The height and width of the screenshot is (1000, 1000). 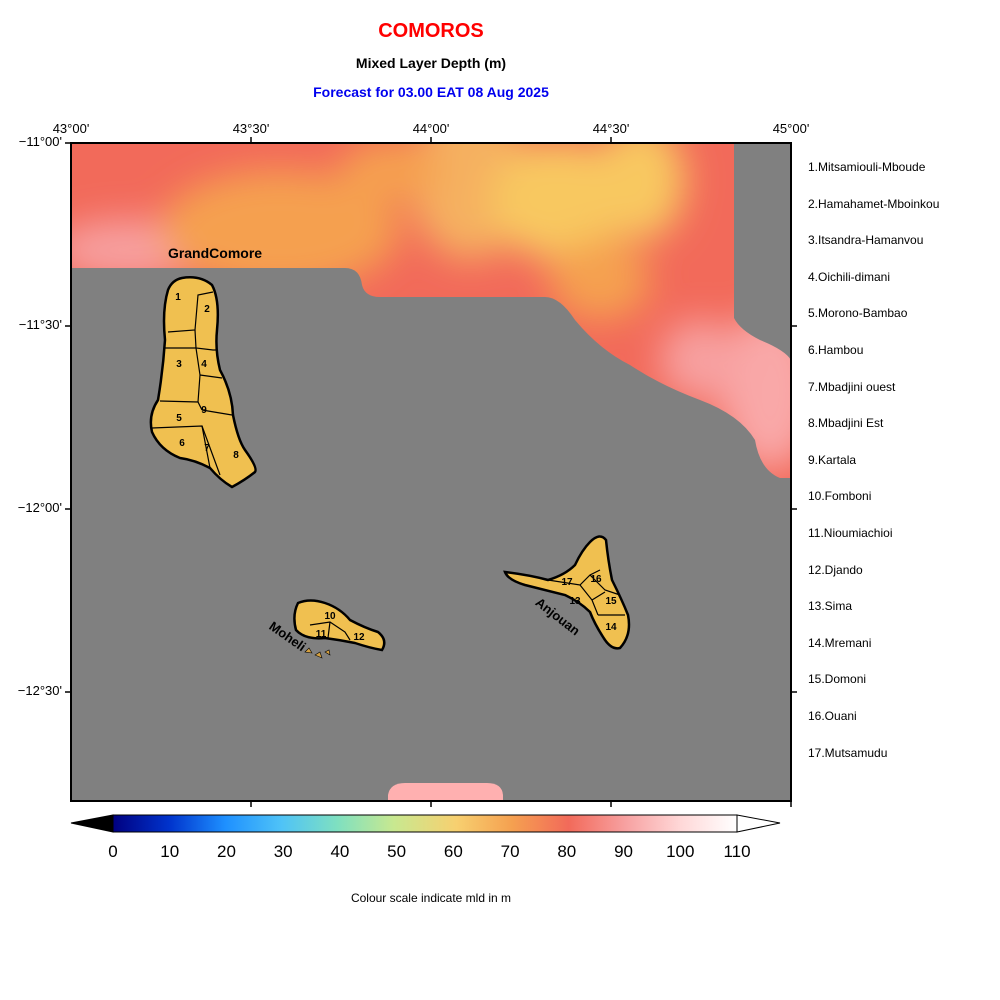 I want to click on legend-item: 8.Mbadjini Est, so click(x=846, y=423).